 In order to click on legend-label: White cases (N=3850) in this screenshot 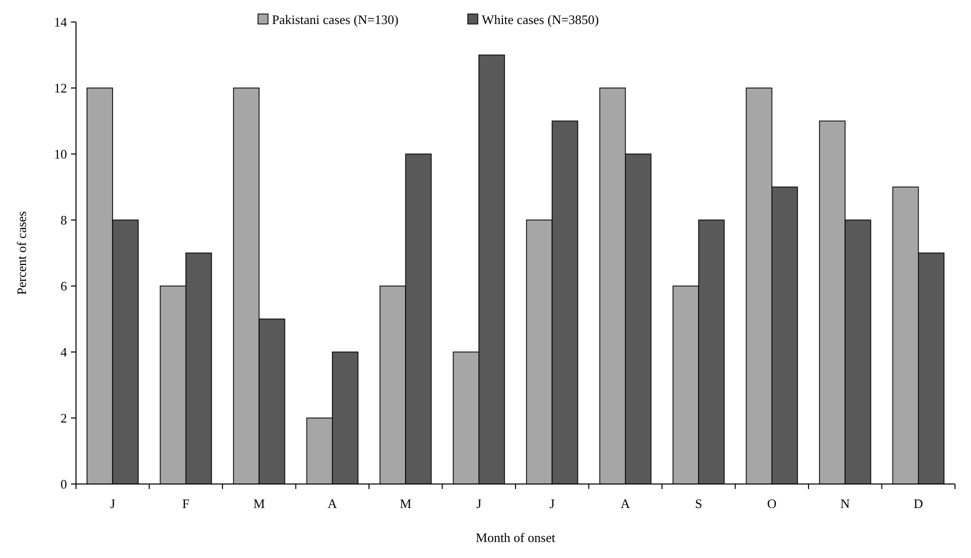, I will do `click(540, 19)`.